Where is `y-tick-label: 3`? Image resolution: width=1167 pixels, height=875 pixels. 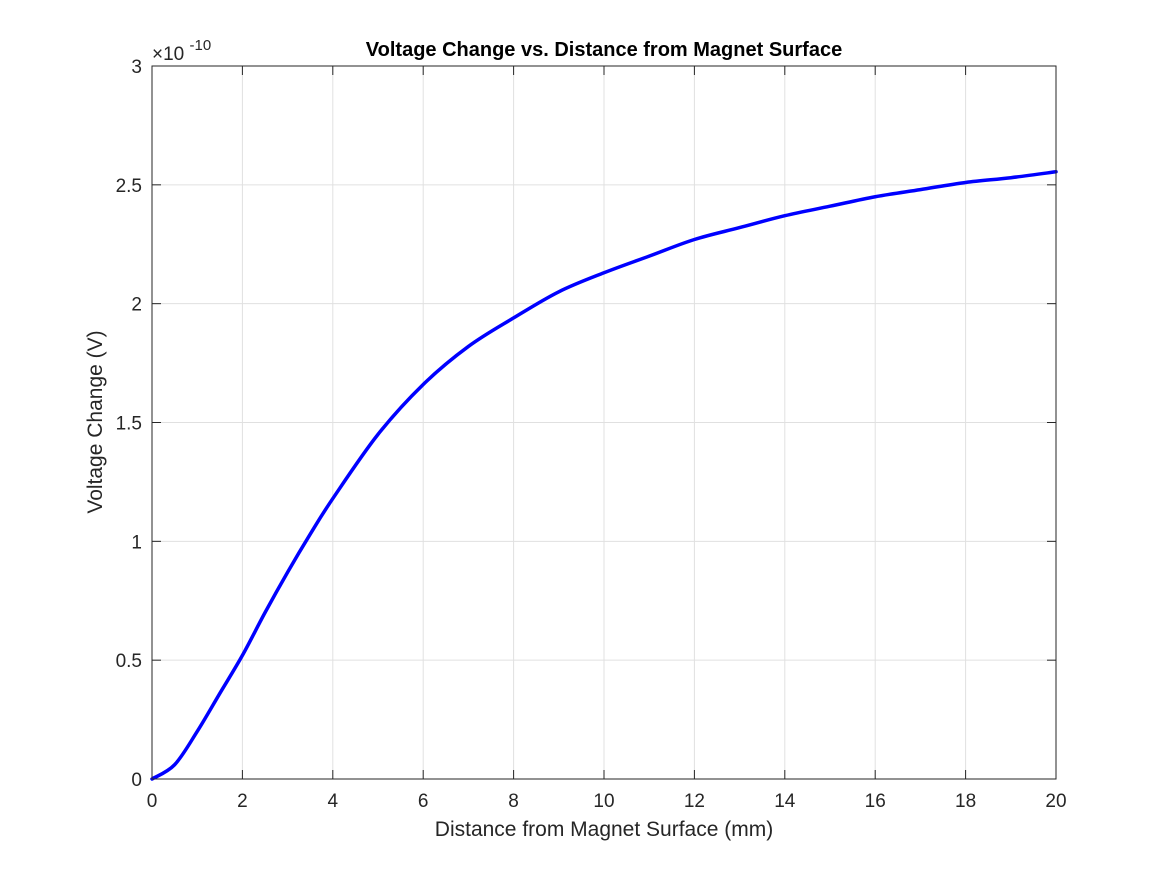 y-tick-label: 3 is located at coordinates (136, 67).